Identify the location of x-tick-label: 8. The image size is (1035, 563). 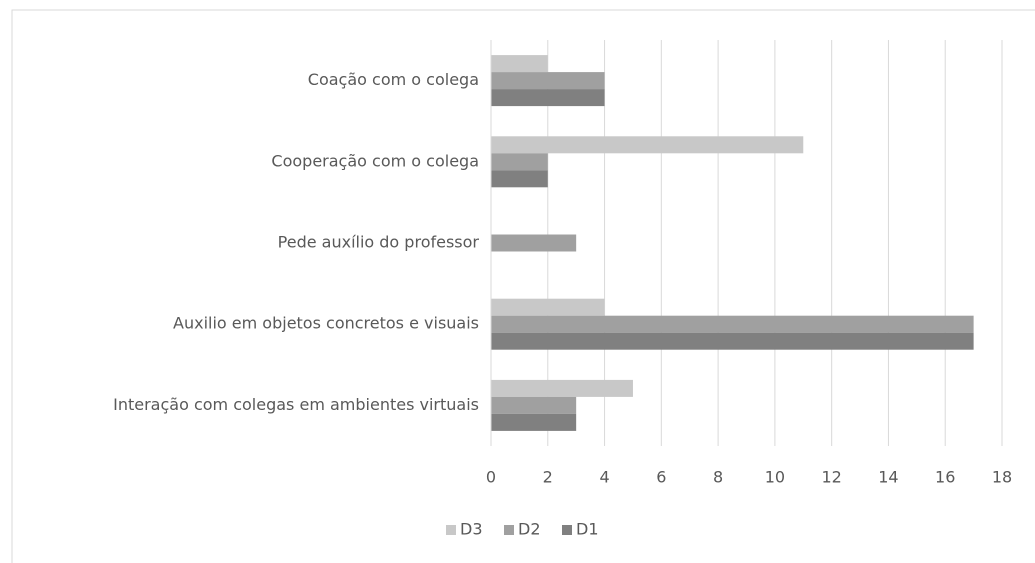
(718, 477).